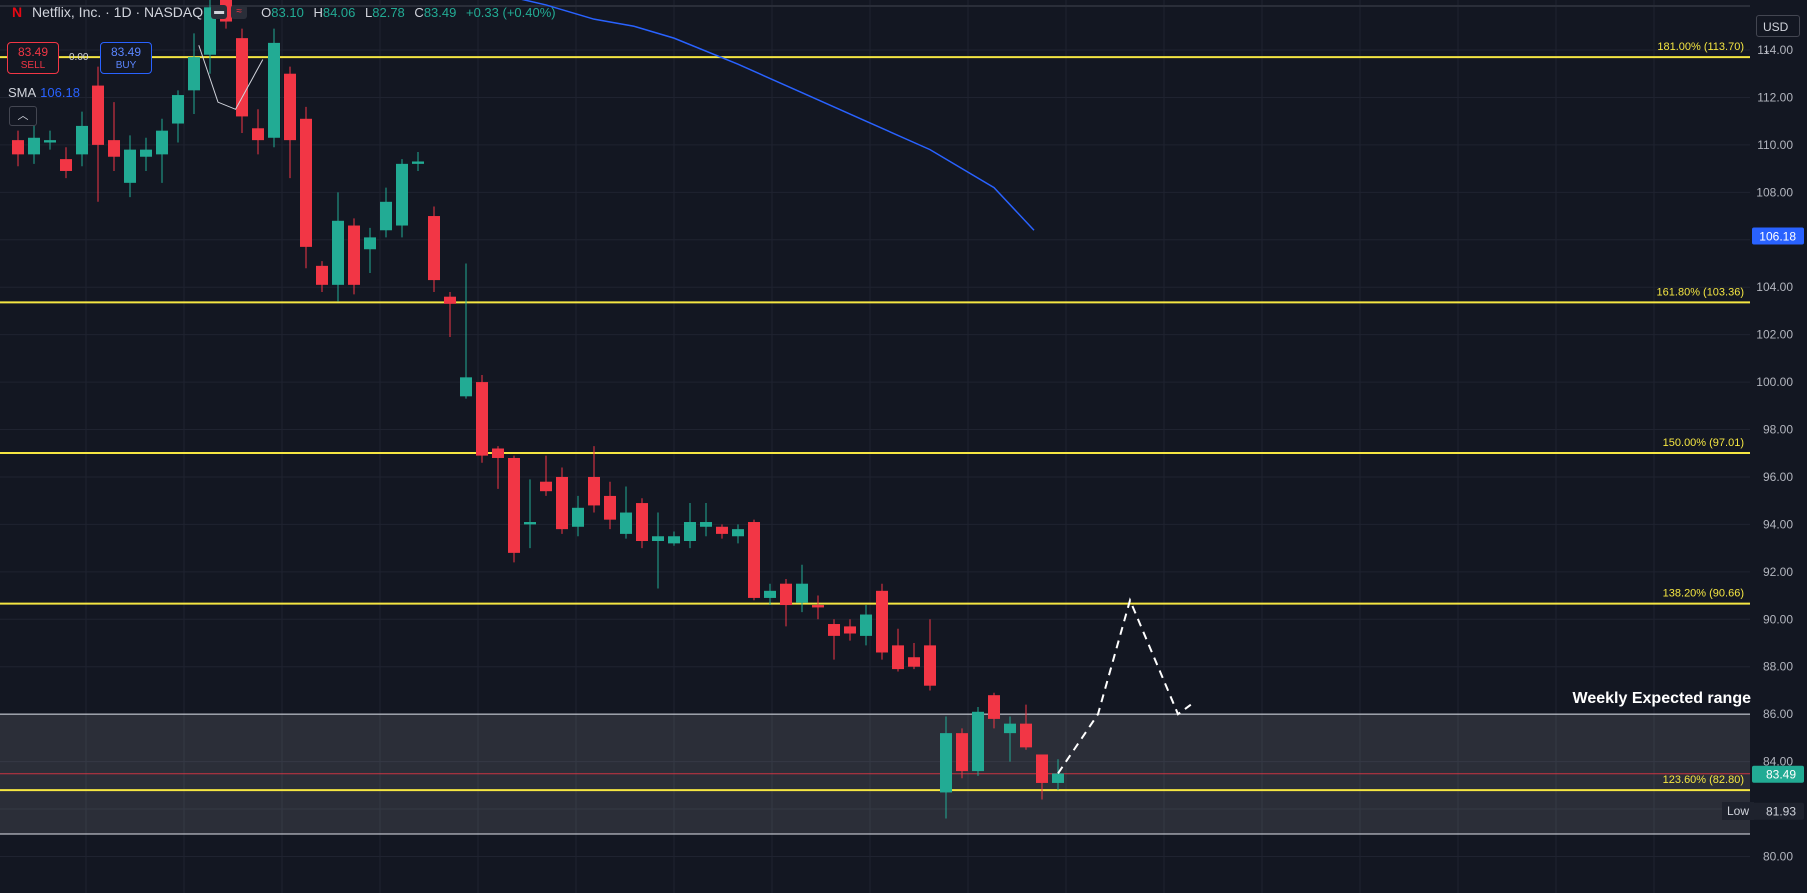  I want to click on price-tick-label: 110.00, so click(1775, 145).